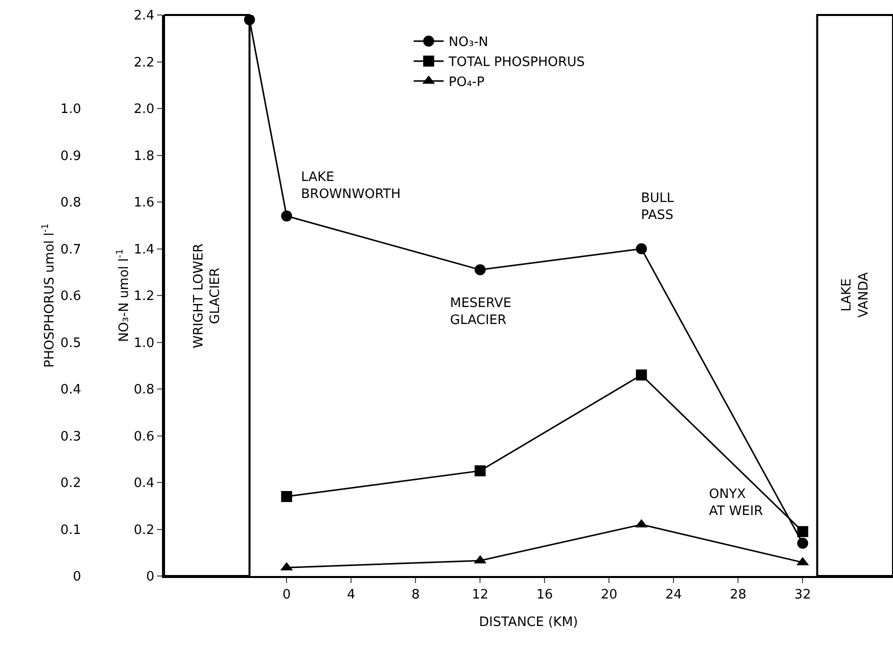 The image size is (893, 646). What do you see at coordinates (71, 484) in the screenshot?
I see `y2-tick-label: 0.2` at bounding box center [71, 484].